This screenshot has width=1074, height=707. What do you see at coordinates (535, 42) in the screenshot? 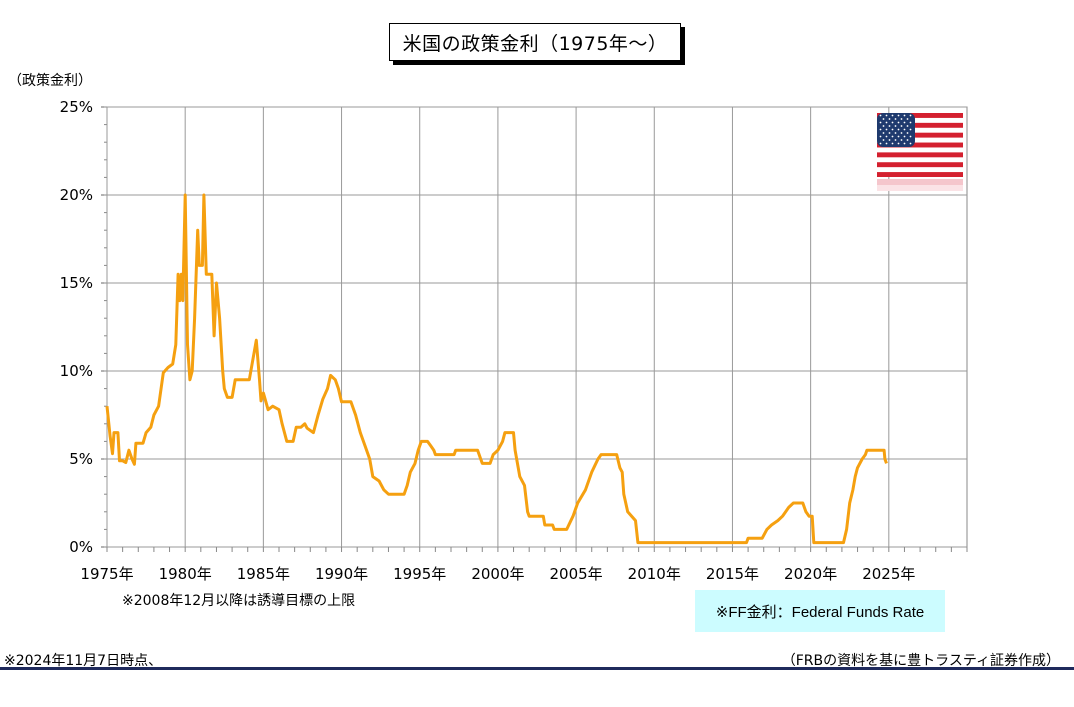
I see `chart-title: 米国の政策金利（1975年～）` at bounding box center [535, 42].